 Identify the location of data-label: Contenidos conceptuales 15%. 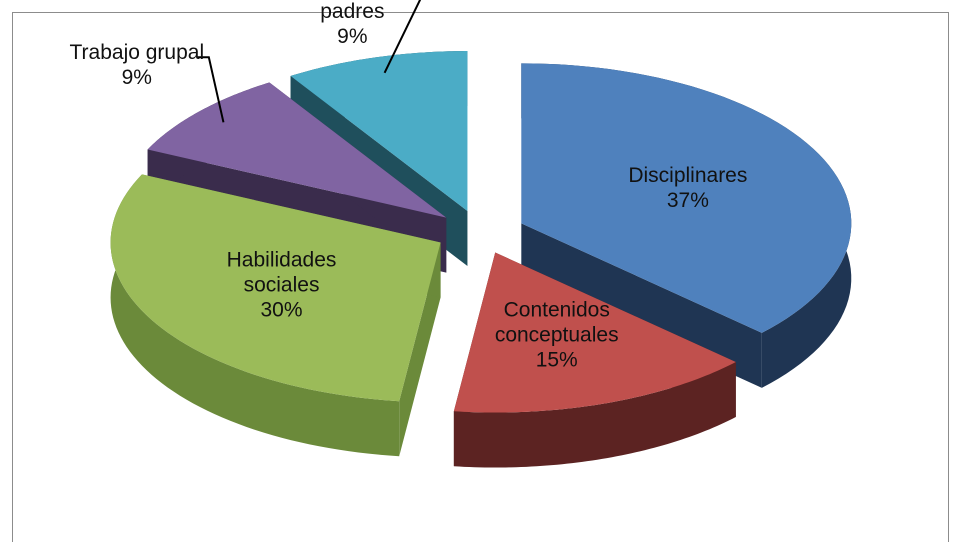
(557, 335).